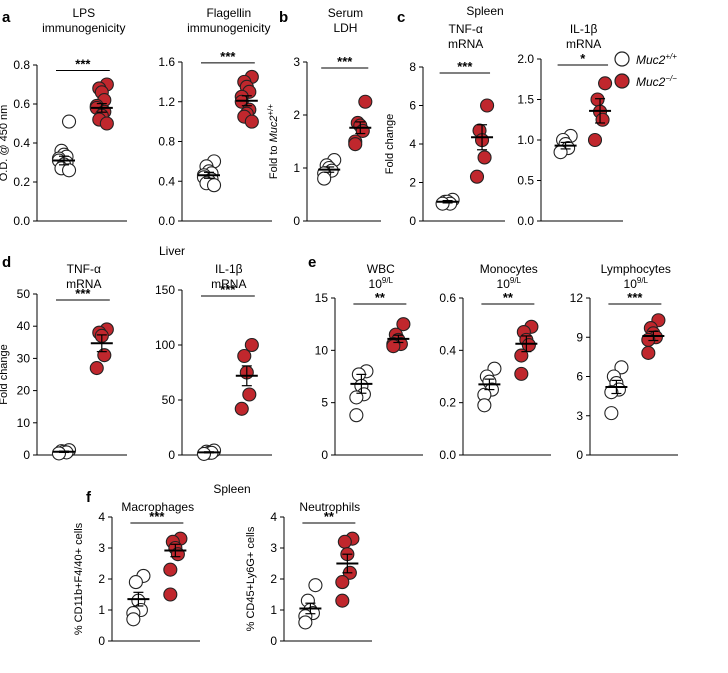  What do you see at coordinates (345, 28) in the screenshot?
I see `chart-b-title-line-1: LDH` at bounding box center [345, 28].